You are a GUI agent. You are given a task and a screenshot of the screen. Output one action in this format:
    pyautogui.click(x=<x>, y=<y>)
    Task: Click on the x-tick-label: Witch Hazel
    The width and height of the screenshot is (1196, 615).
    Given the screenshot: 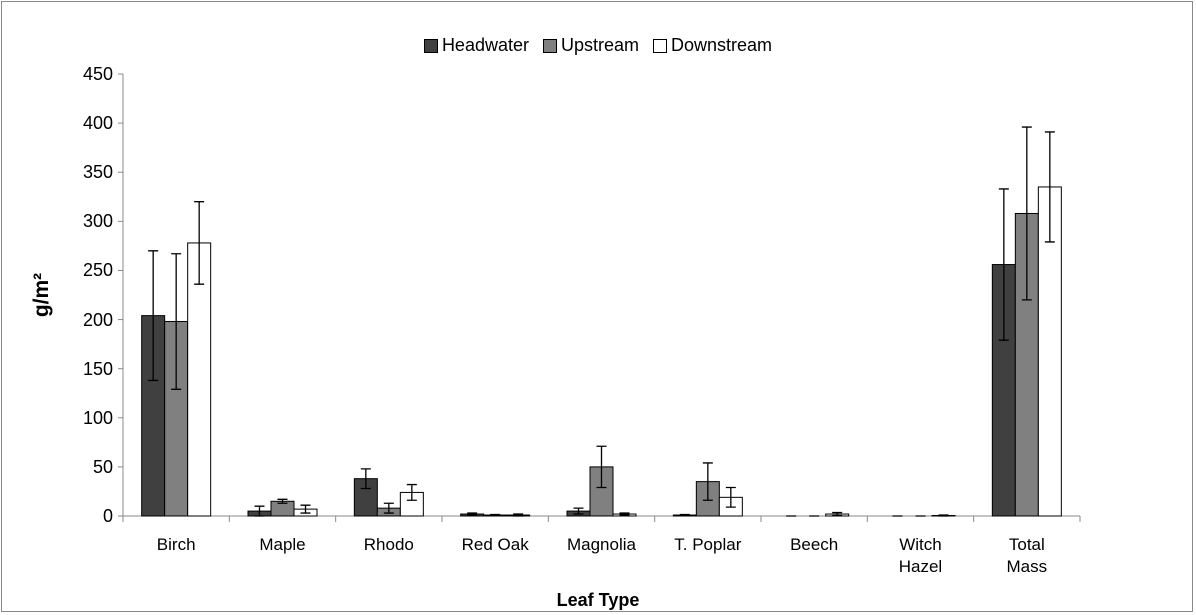 What is the action you would take?
    pyautogui.click(x=920, y=555)
    